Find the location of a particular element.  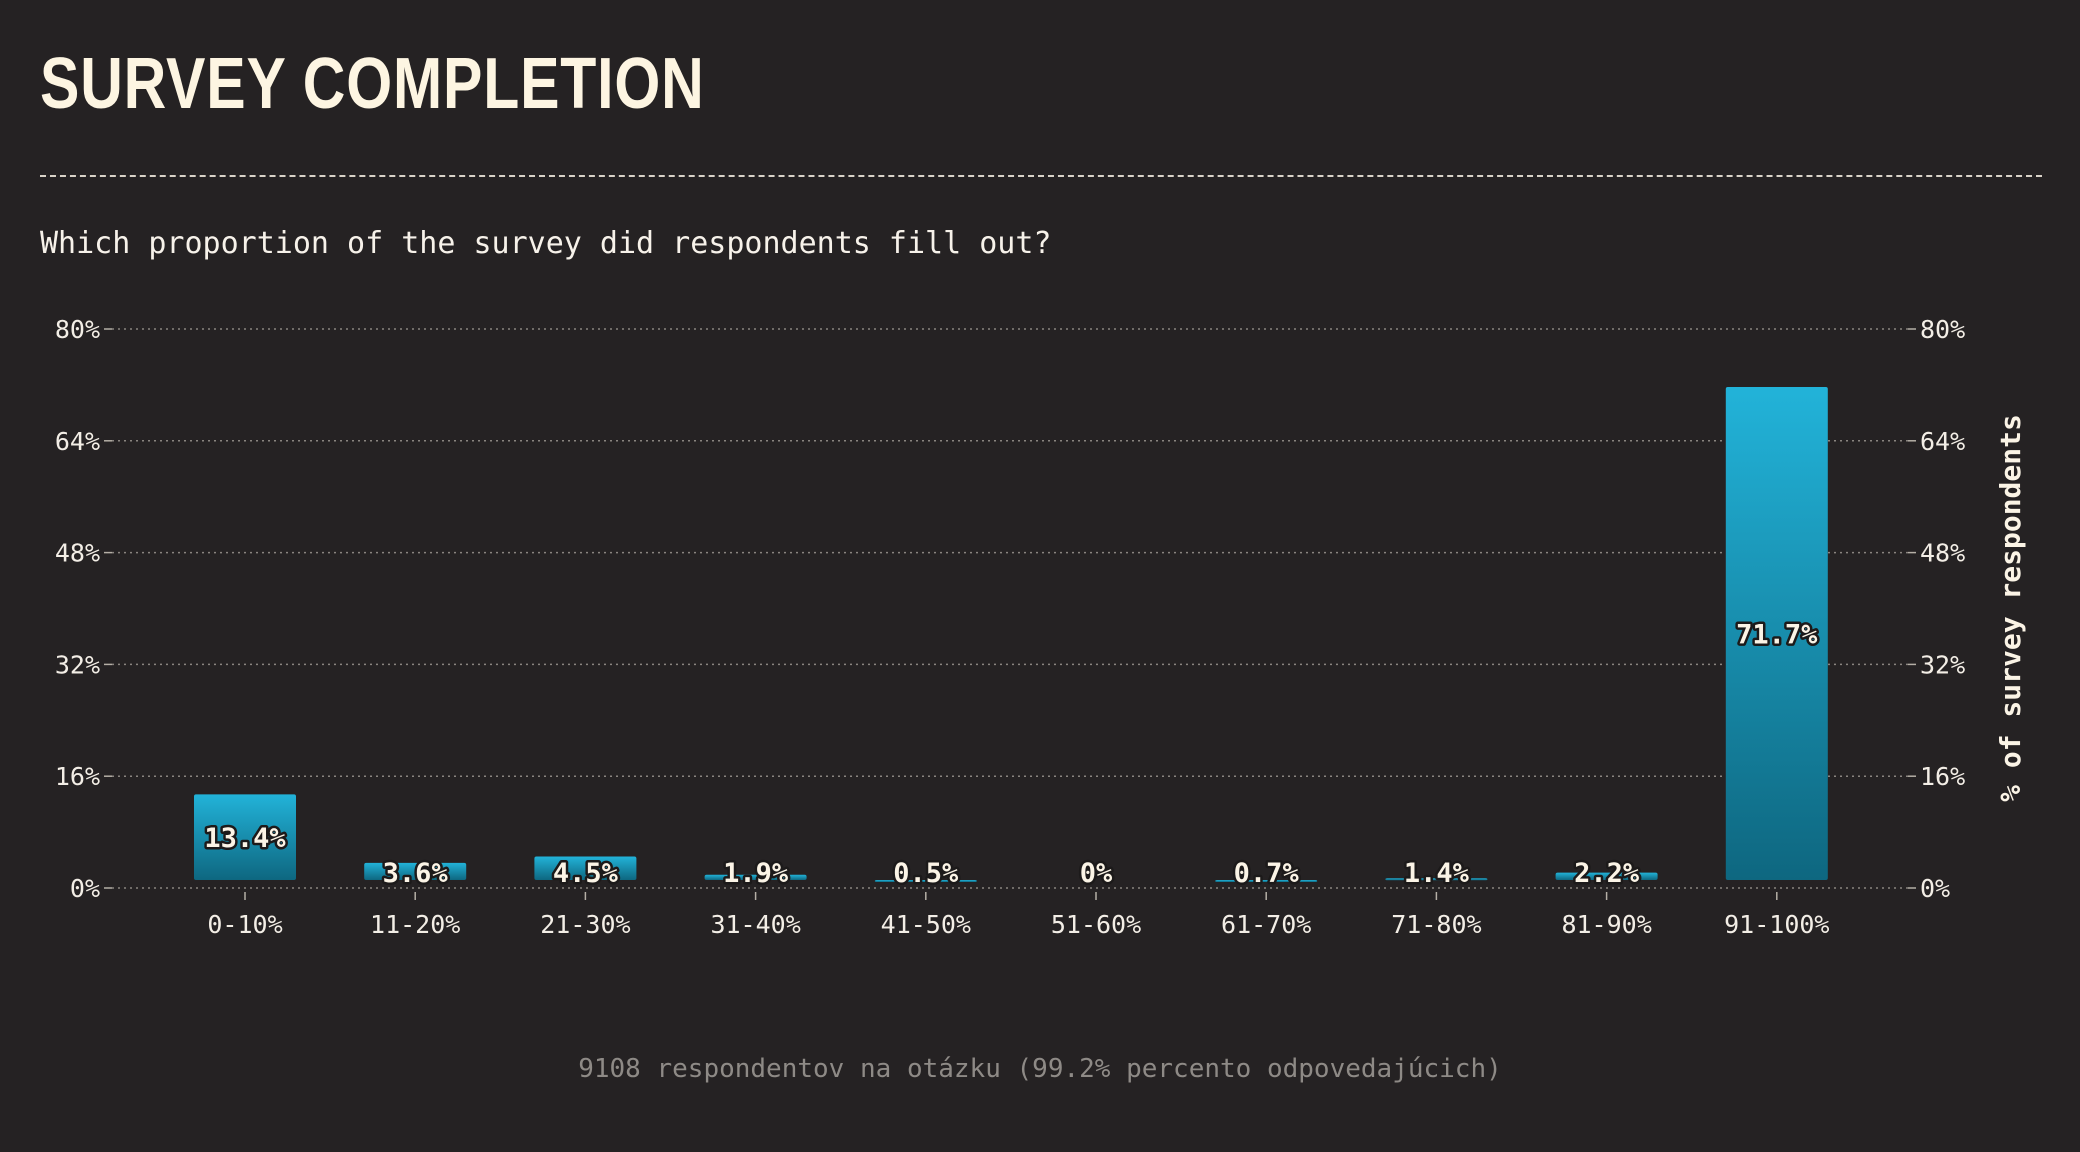

data-label: 13.4% is located at coordinates (245, 838).